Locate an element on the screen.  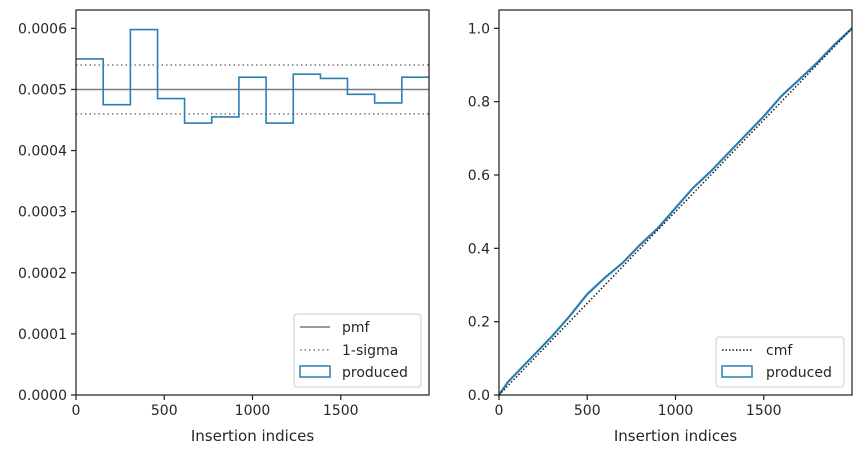
right-y-tick-label: 0.8 is located at coordinates (479, 103).